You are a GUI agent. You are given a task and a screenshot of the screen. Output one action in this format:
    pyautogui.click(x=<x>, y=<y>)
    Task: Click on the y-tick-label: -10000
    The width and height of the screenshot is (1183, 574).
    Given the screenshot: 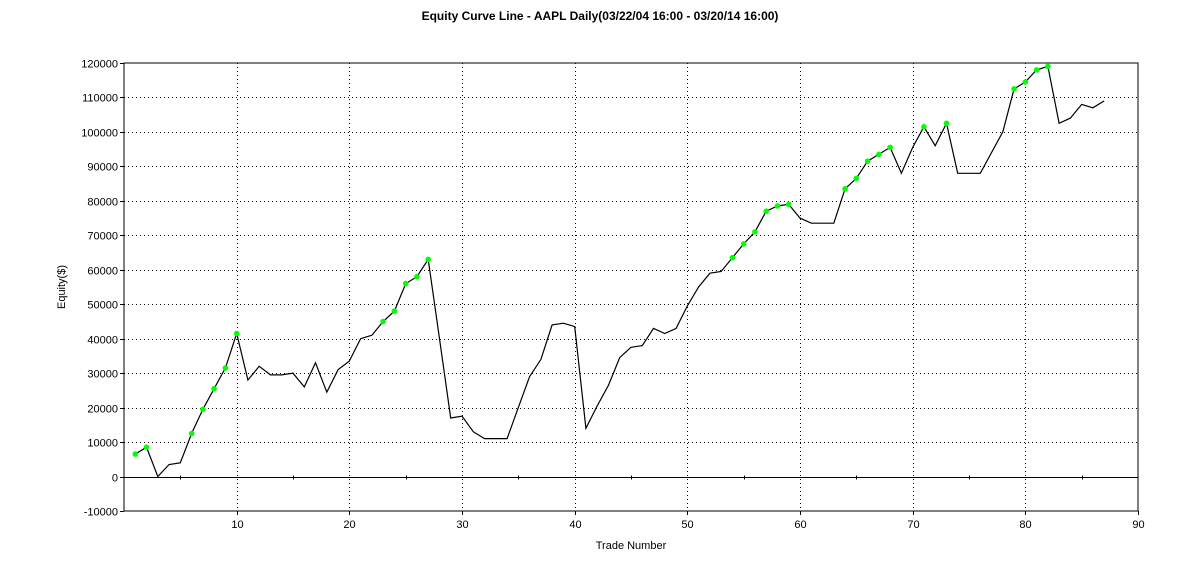 What is the action you would take?
    pyautogui.click(x=101, y=513)
    